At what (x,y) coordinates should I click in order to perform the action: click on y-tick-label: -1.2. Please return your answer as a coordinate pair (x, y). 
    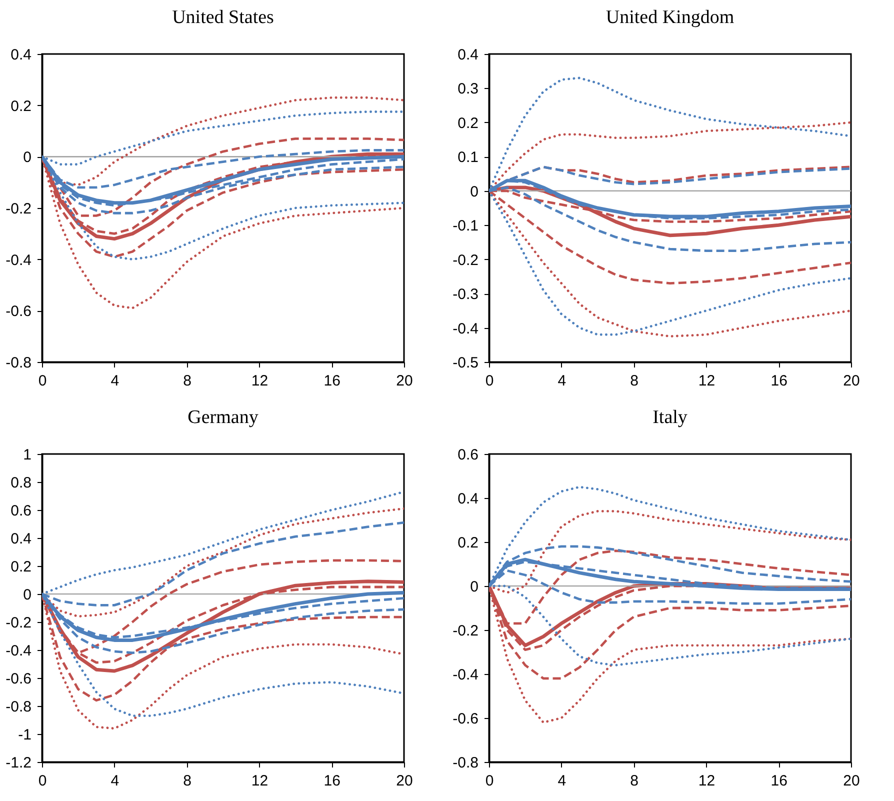
    Looking at the image, I should click on (19, 763).